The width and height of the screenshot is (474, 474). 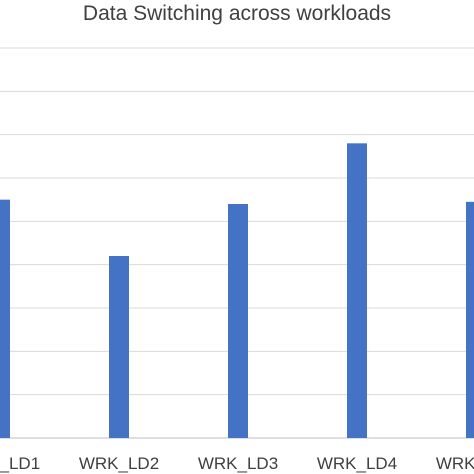 I want to click on bar-wrk-ld4, so click(x=357, y=291).